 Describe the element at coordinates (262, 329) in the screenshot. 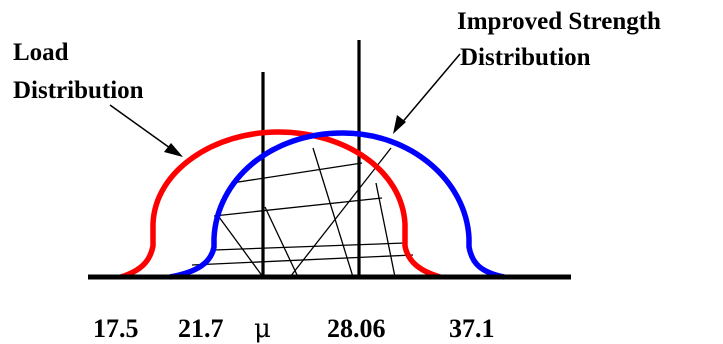

I see `tick-label-mu: μ` at that location.